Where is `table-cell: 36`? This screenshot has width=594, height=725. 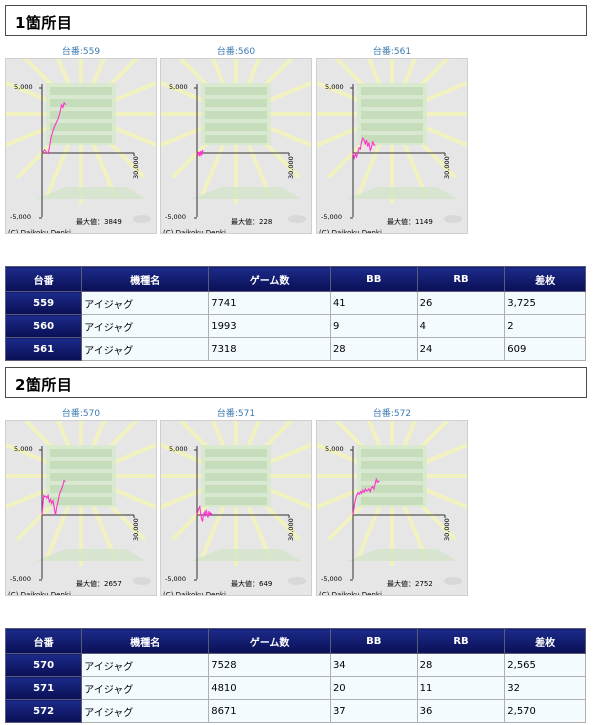 table-cell: 36 is located at coordinates (461, 711).